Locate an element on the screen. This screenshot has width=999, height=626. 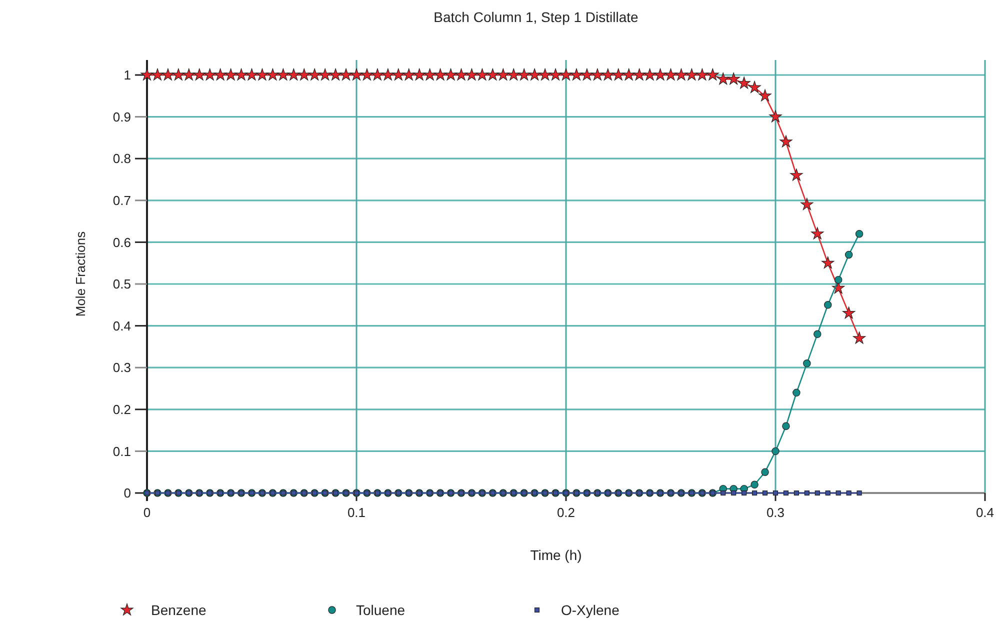
y-tick-label: 0.9 is located at coordinates (121, 116).